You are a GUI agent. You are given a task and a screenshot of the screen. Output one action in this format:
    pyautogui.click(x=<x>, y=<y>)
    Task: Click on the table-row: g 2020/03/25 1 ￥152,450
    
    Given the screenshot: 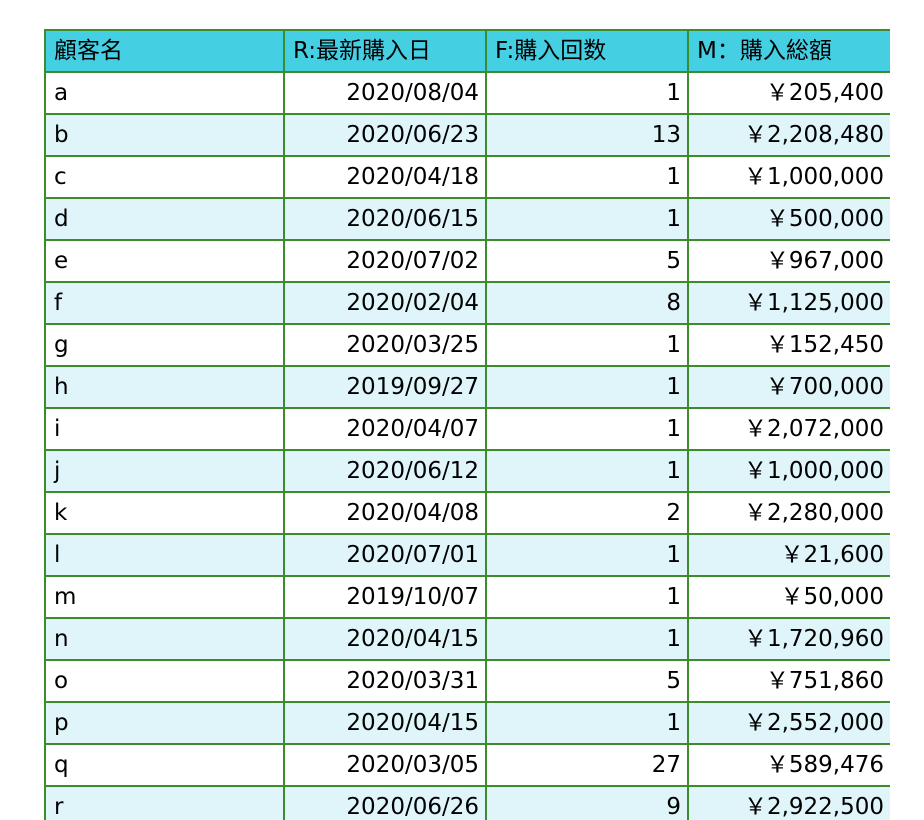 What is the action you would take?
    pyautogui.click(x=467, y=345)
    